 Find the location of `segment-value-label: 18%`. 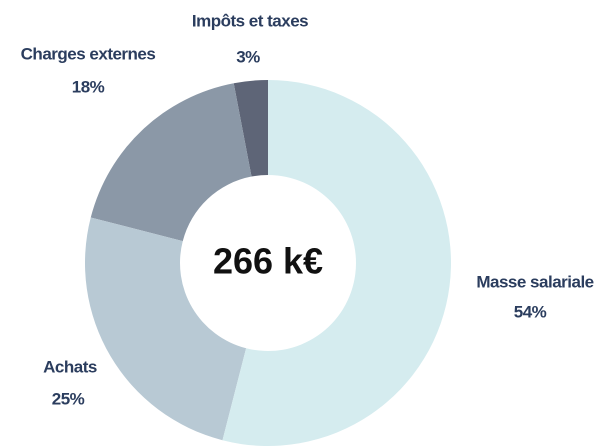

segment-value-label: 18% is located at coordinates (88, 86).